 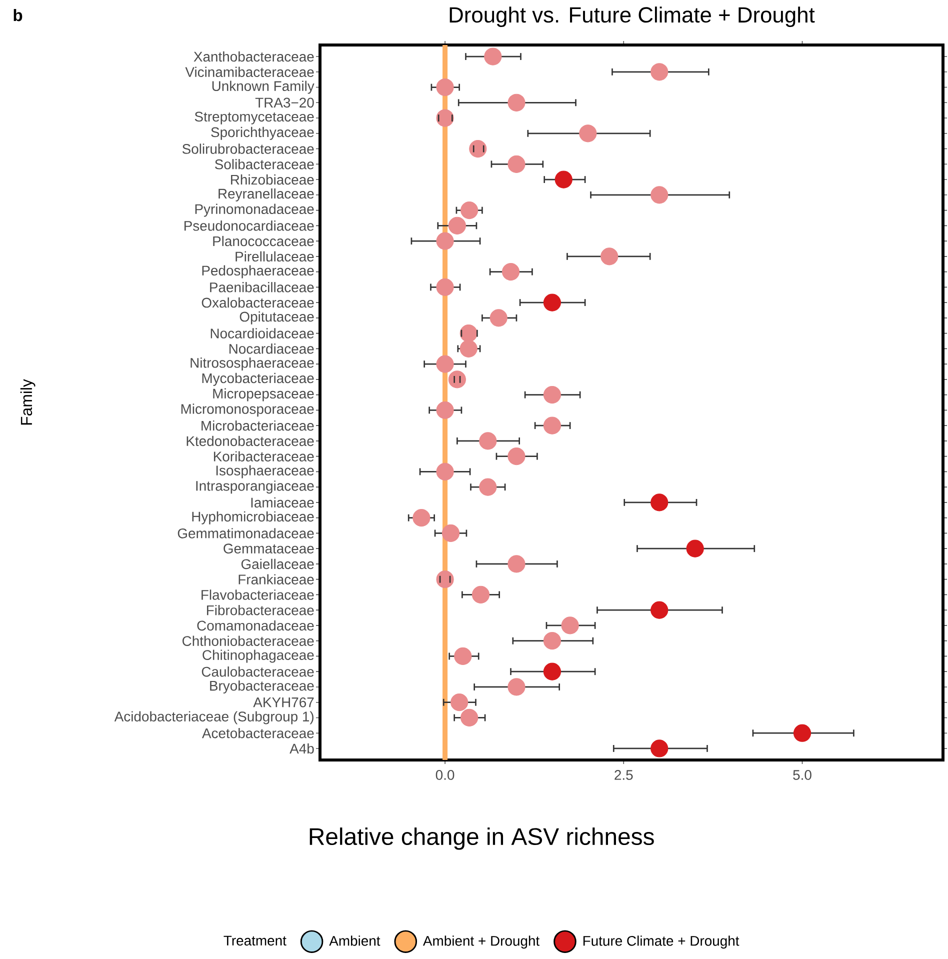 What do you see at coordinates (255, 941) in the screenshot?
I see `legend-title: Treatment` at bounding box center [255, 941].